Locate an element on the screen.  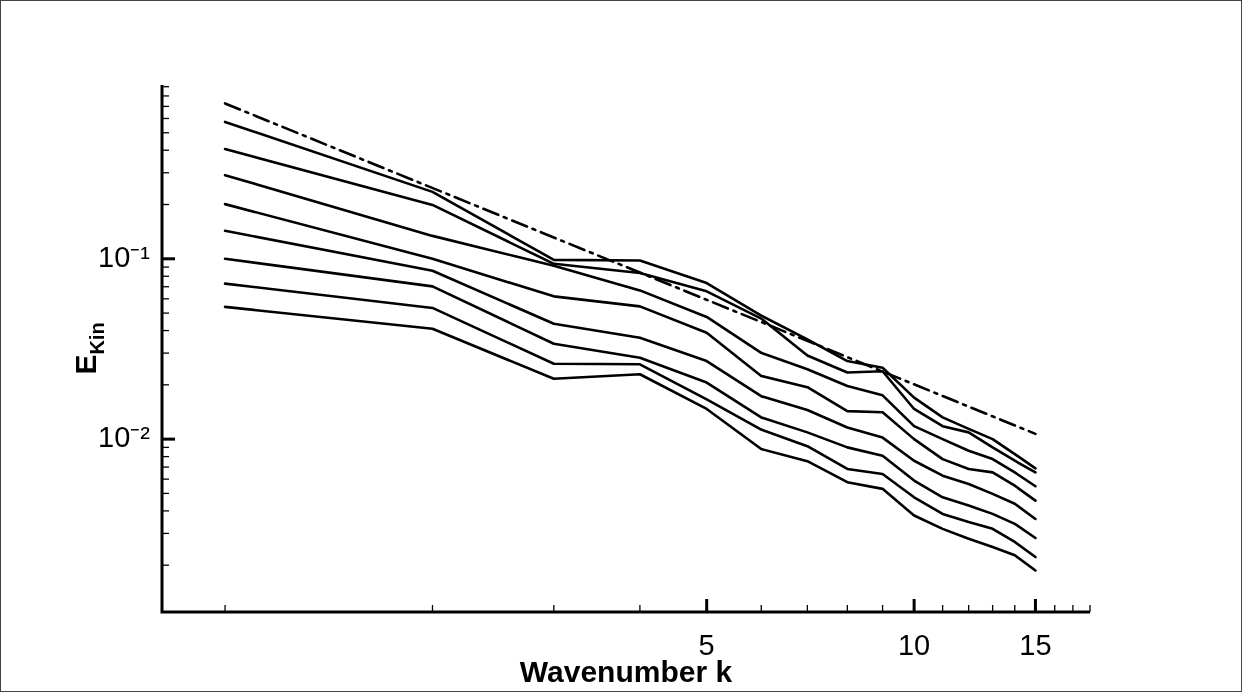
x-tick-label: 10 is located at coordinates (914, 645).